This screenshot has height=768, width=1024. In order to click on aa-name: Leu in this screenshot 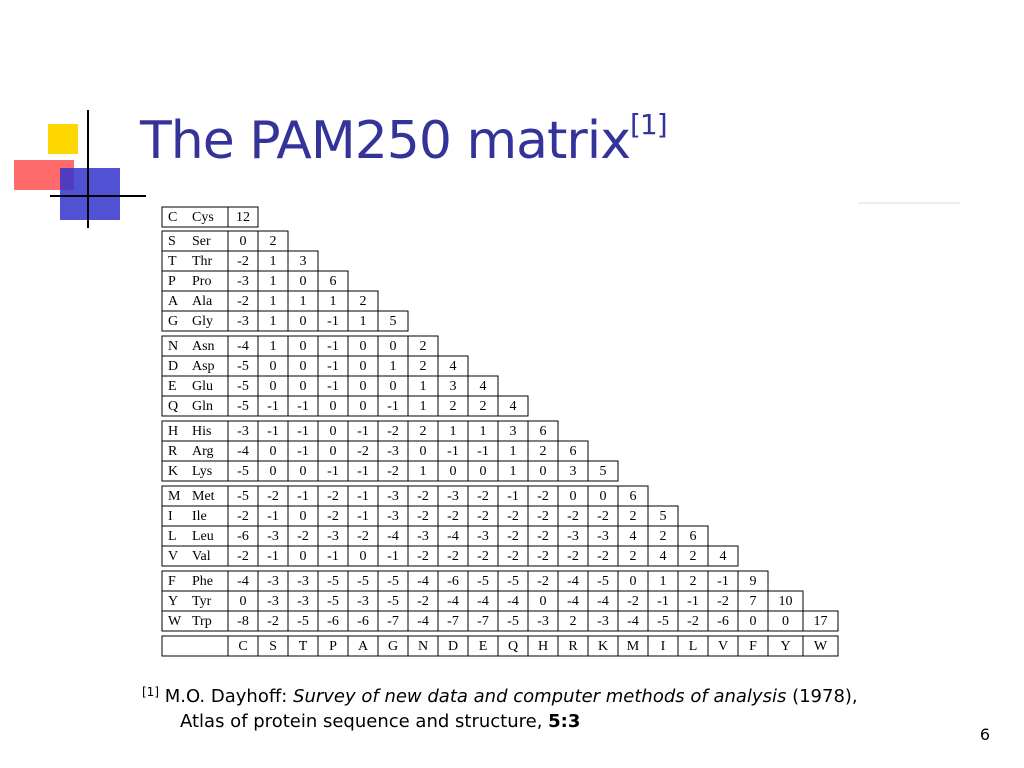, I will do `click(203, 536)`.